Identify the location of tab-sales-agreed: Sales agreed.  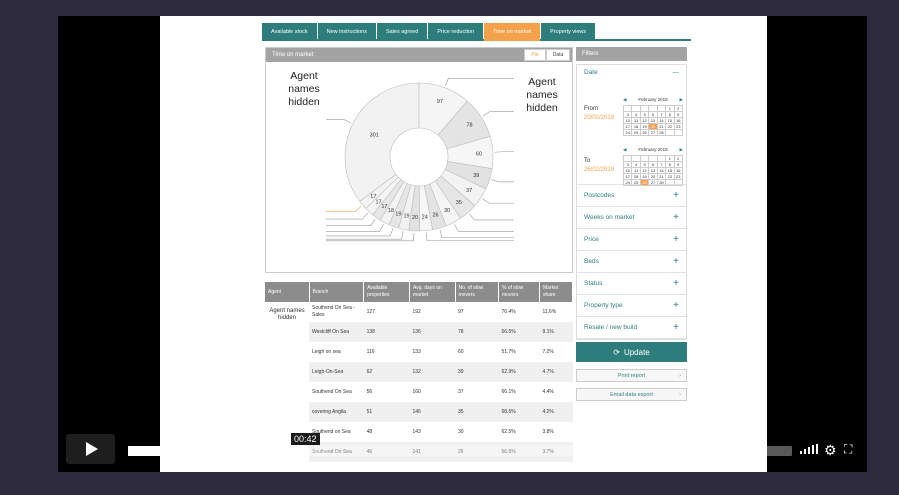
(402, 32).